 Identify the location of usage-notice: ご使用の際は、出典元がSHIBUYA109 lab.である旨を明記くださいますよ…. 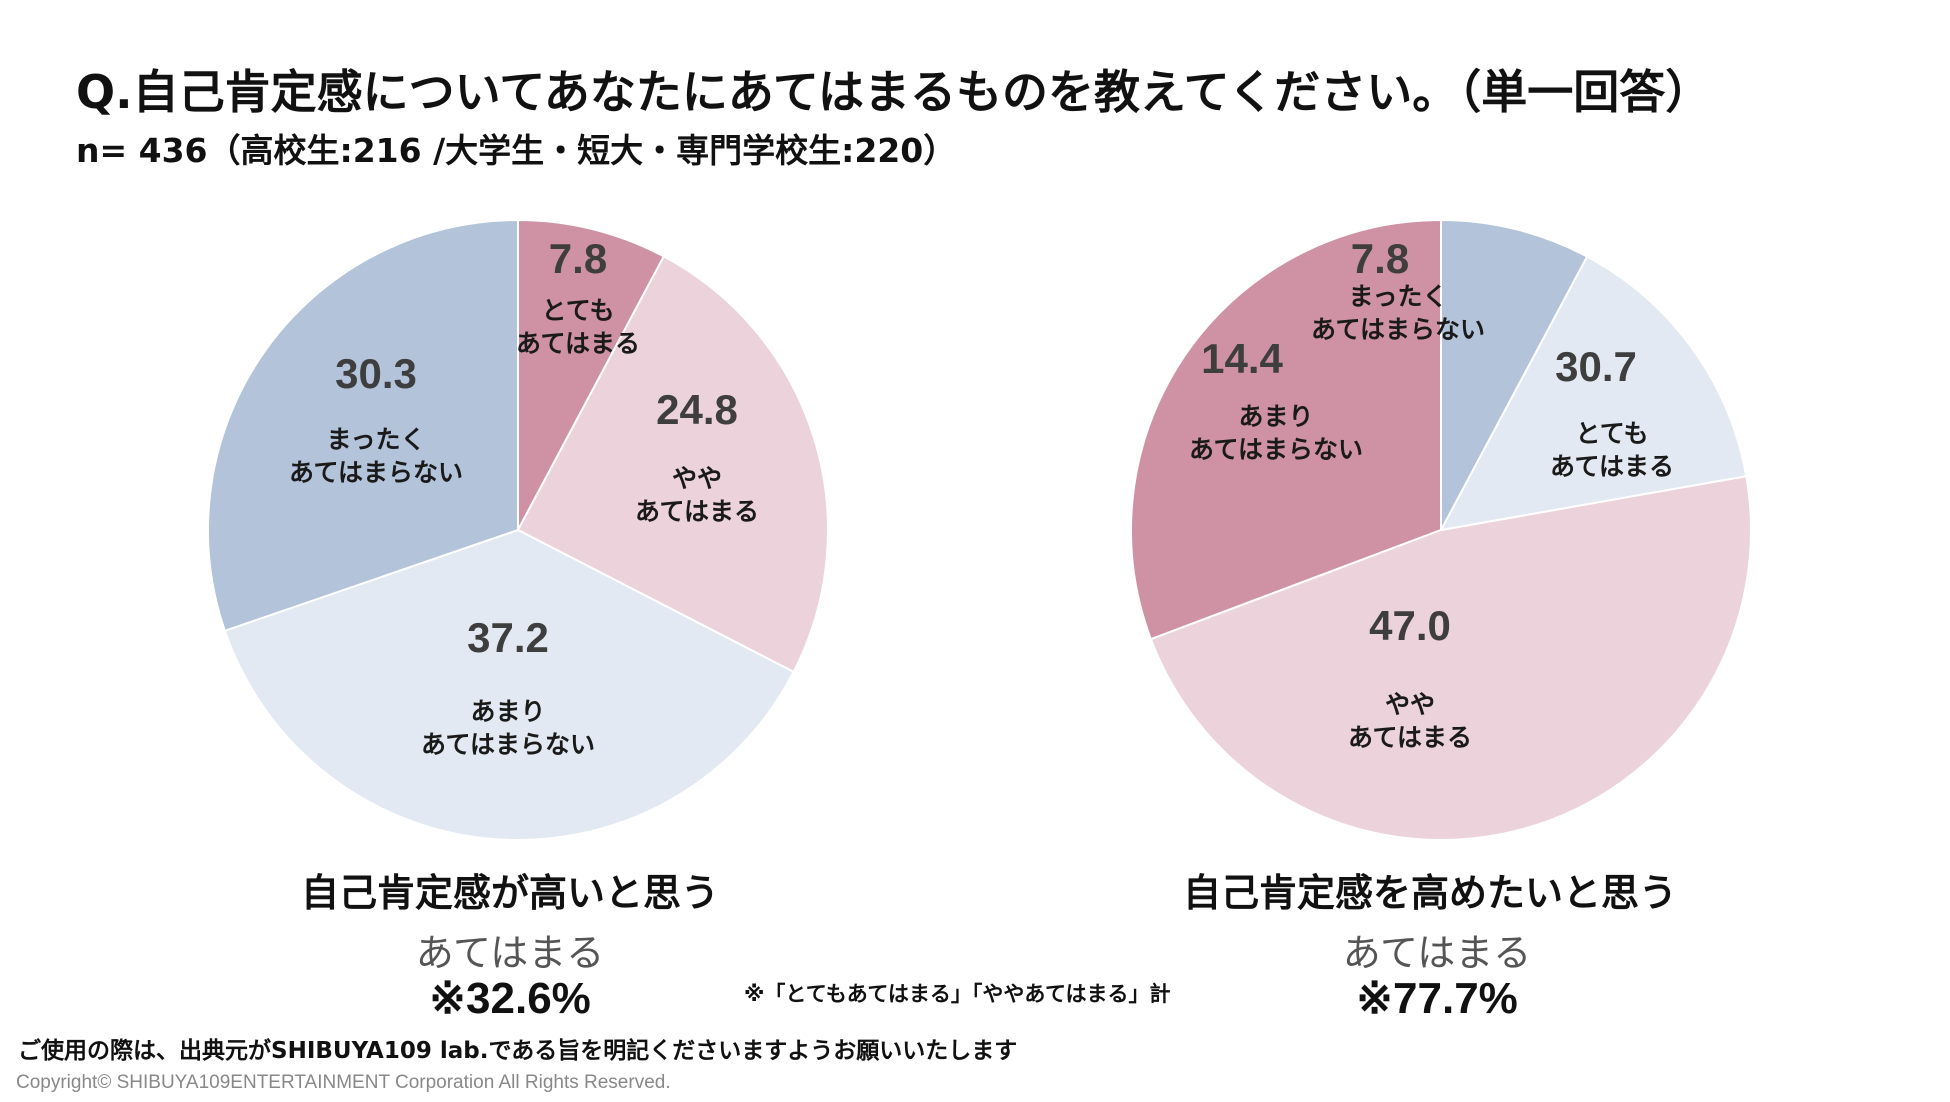
(518, 1051).